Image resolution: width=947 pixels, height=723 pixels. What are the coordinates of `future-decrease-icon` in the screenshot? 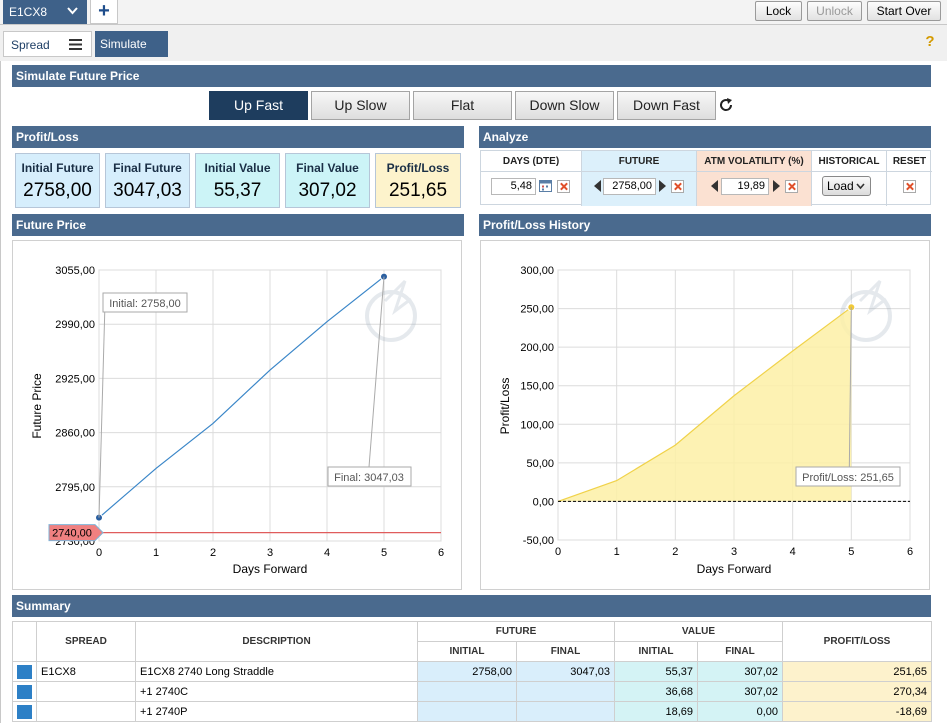 It's located at (597, 186).